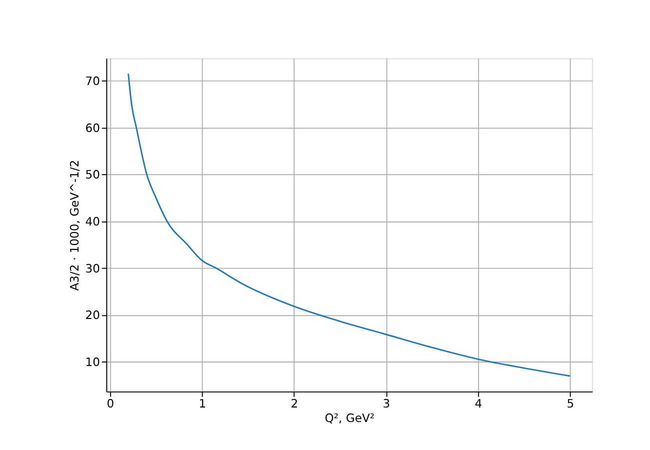 Image resolution: width=650 pixels, height=450 pixels. Describe the element at coordinates (110, 403) in the screenshot. I see `x-tick-label: 0` at that location.